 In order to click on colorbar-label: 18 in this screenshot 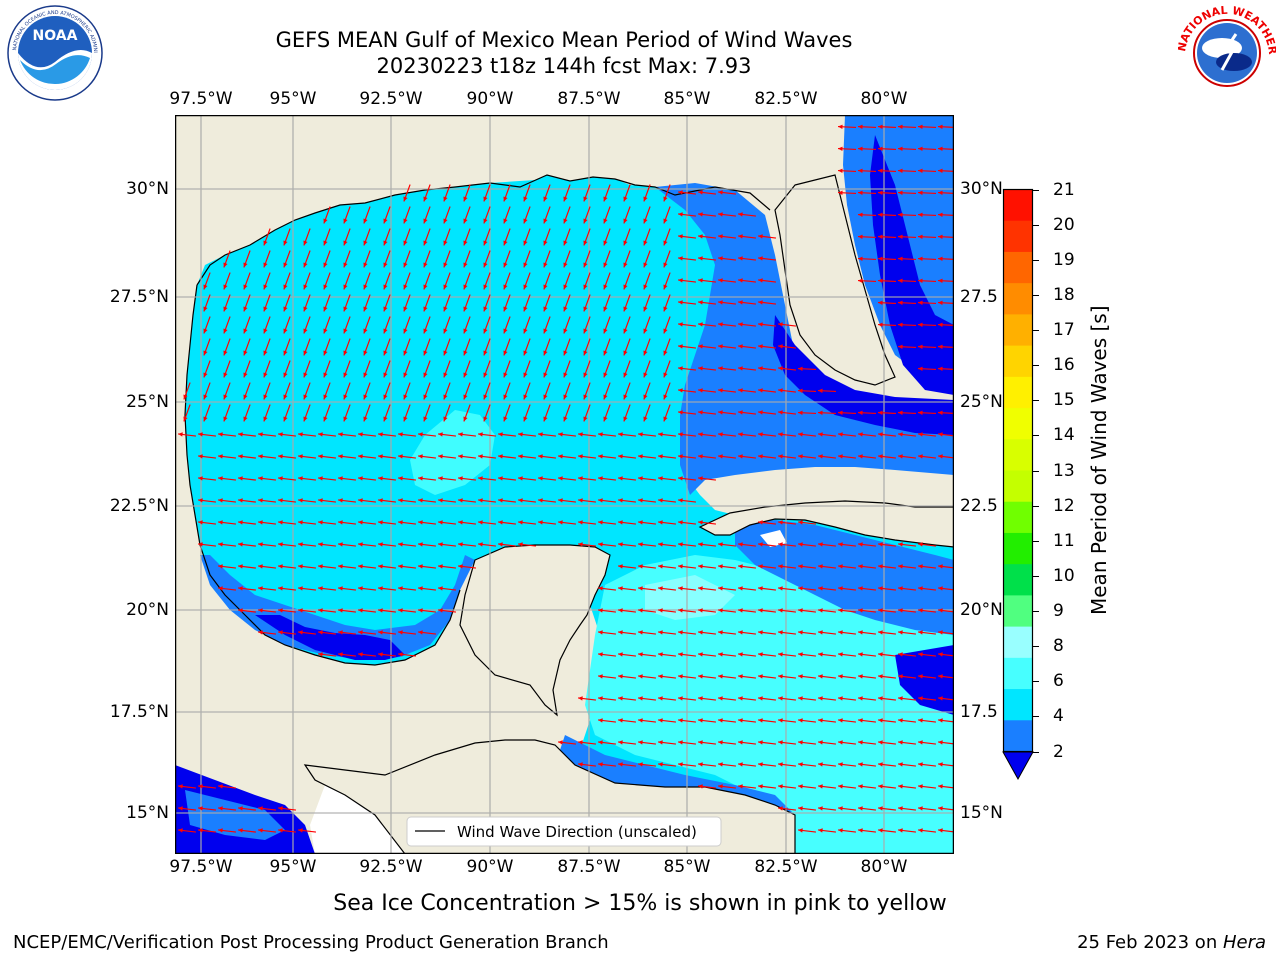, I will do `click(1064, 294)`.